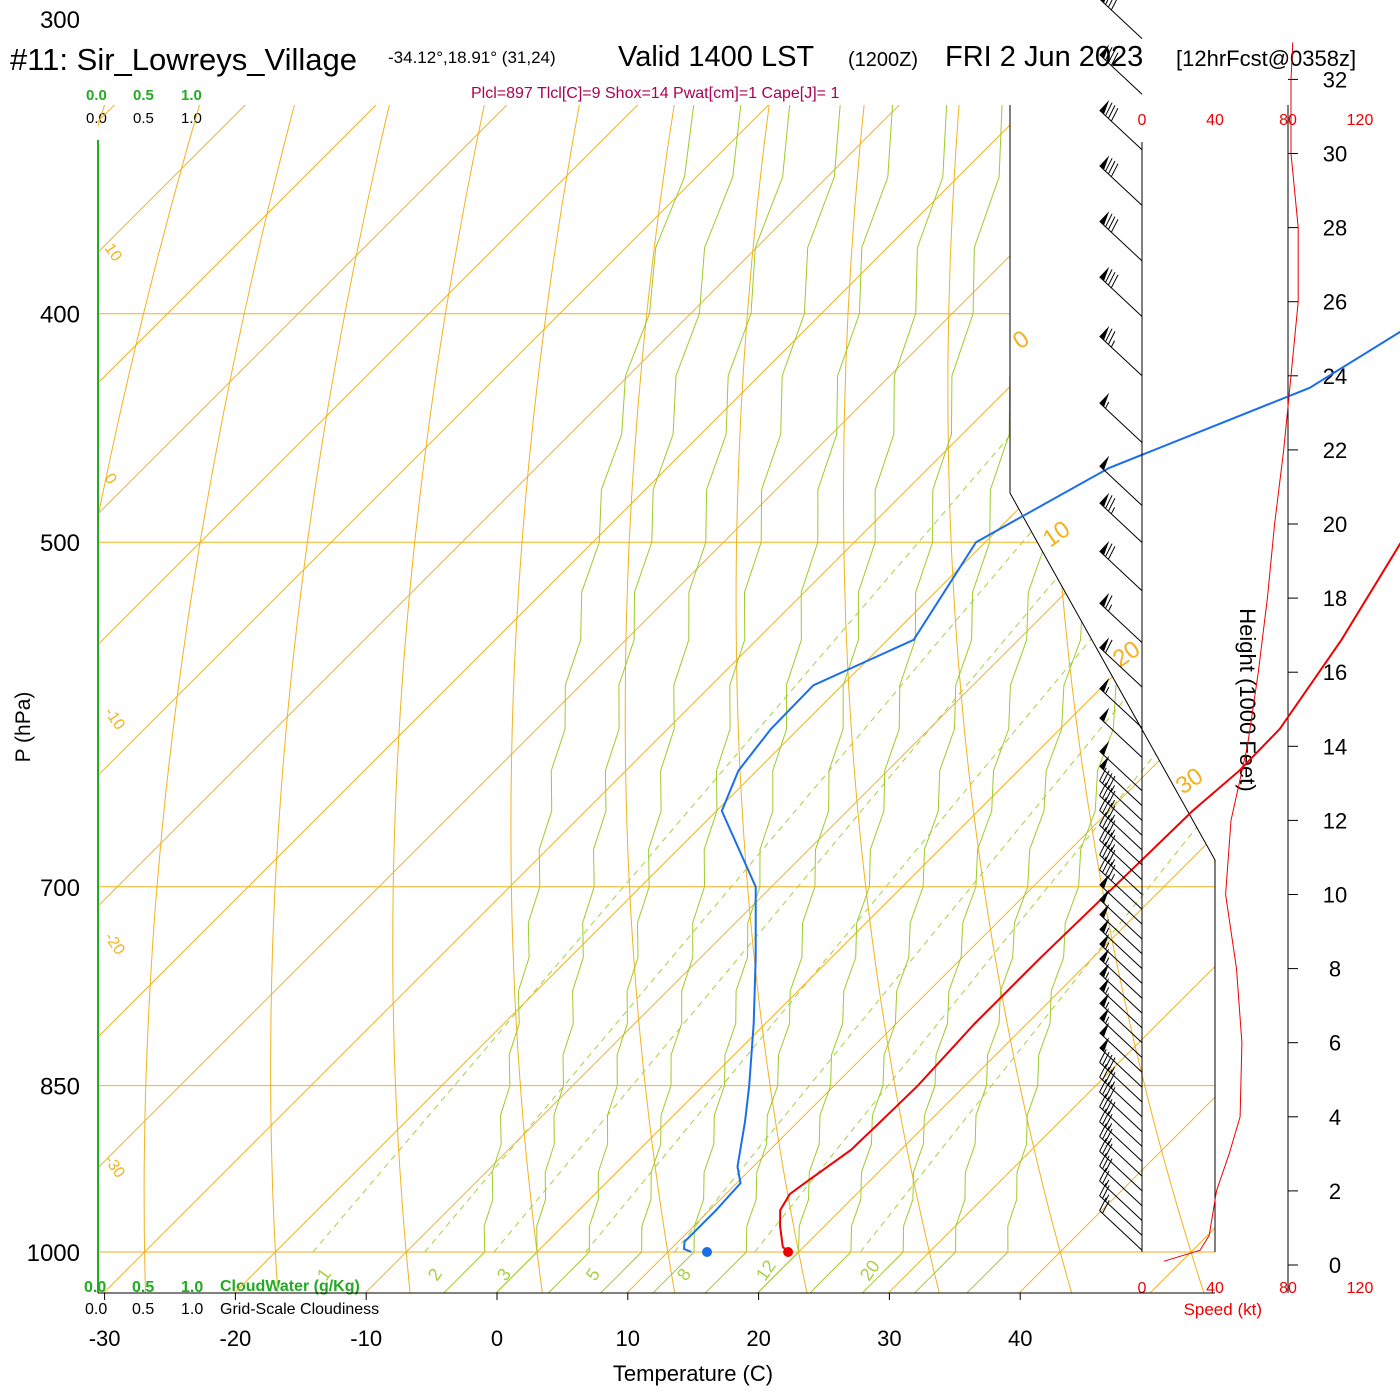  I want to click on height-tick-label: 28, so click(1335, 228).